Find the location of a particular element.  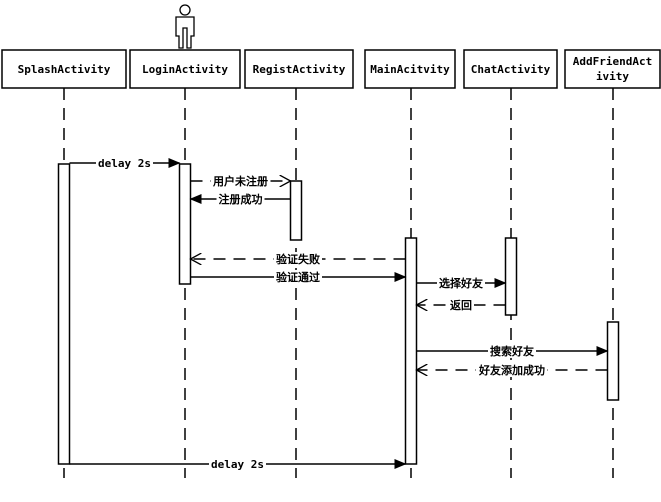

message-label: 注册成功 is located at coordinates (241, 199).